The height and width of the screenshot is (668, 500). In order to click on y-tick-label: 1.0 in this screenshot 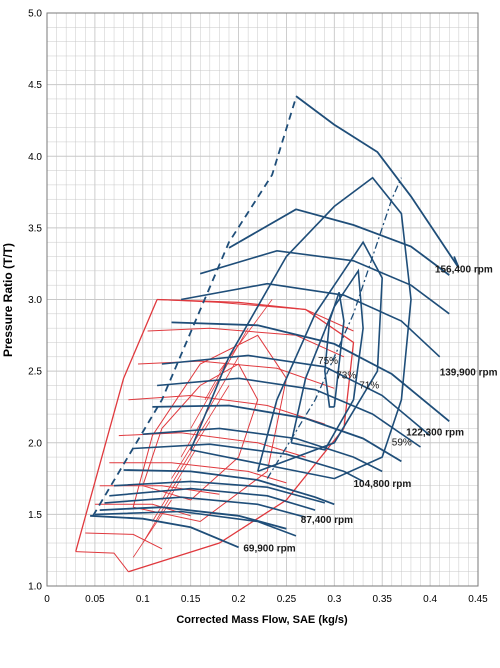, I will do `click(35, 587)`.